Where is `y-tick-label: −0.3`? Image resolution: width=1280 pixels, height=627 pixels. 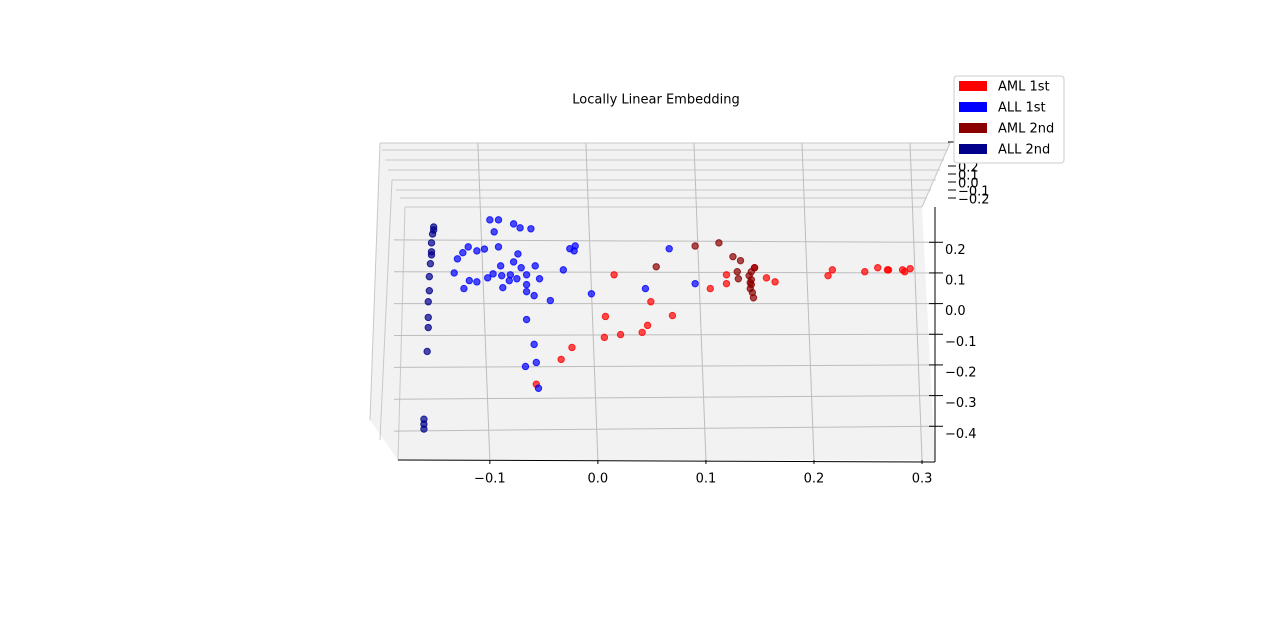 y-tick-label: −0.3 is located at coordinates (961, 403).